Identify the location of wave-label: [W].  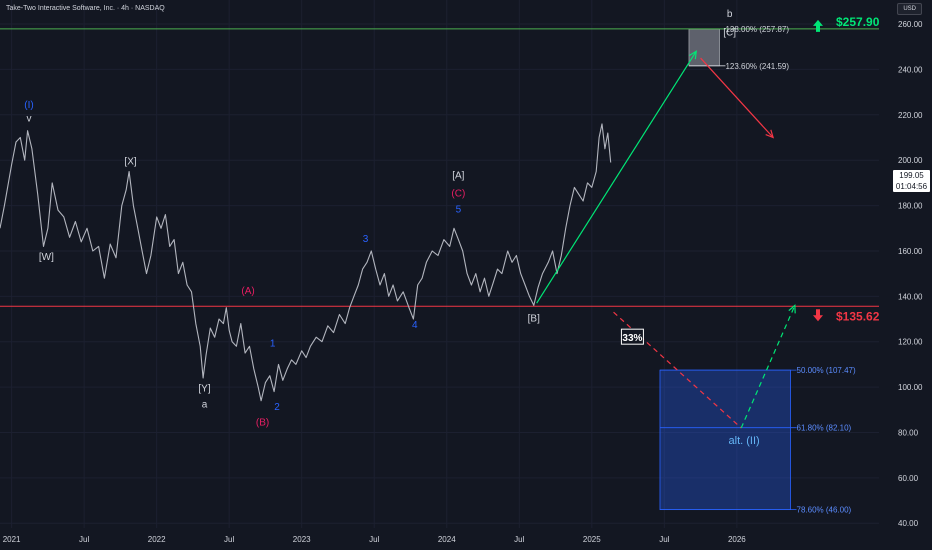
(46, 257).